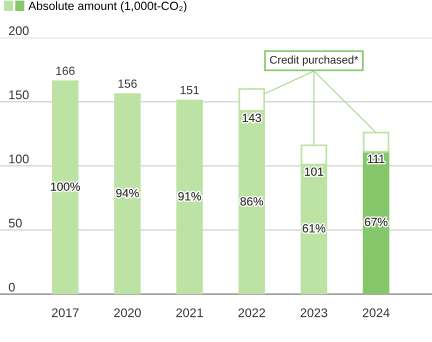 This screenshot has height=342, width=432. Describe the element at coordinates (376, 158) in the screenshot. I see `data-label: 111` at that location.